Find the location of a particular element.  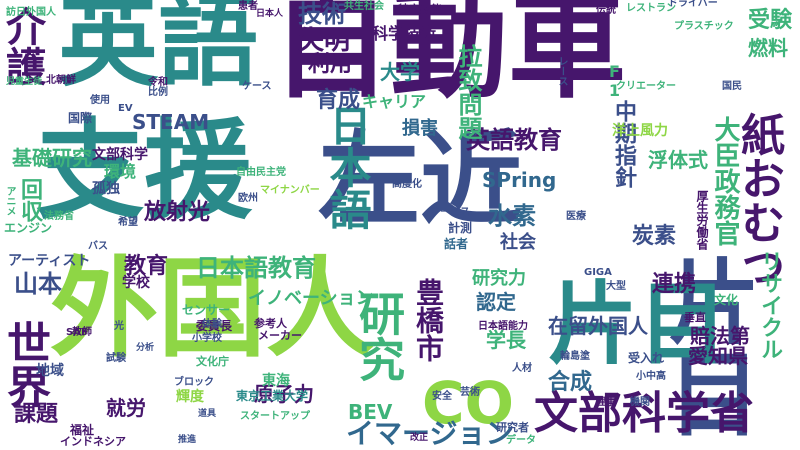

word-mombu: 文部科学 is located at coordinates (120, 155).